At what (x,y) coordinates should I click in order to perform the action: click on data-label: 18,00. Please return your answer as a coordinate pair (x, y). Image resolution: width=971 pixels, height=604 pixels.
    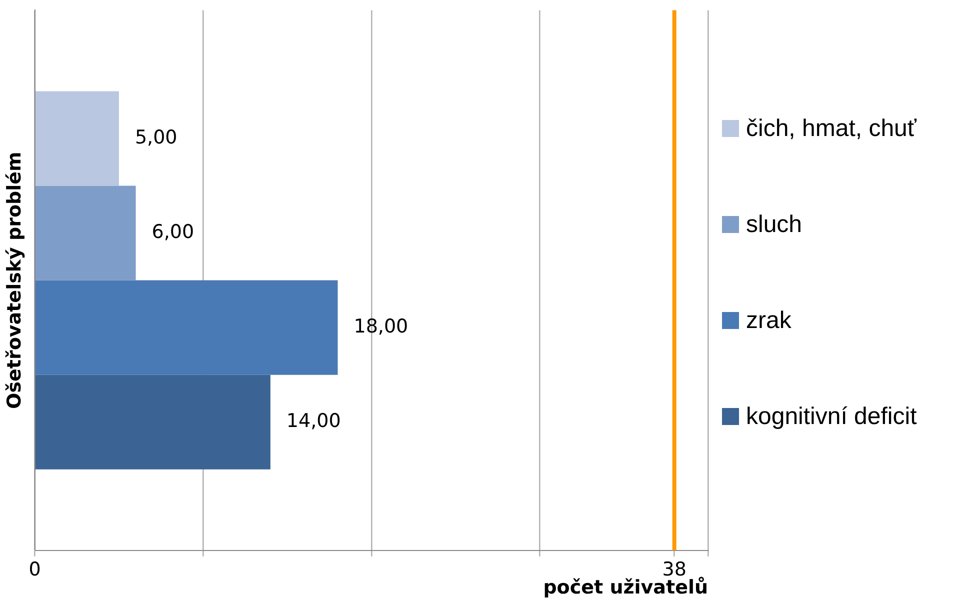
    Looking at the image, I should click on (381, 327).